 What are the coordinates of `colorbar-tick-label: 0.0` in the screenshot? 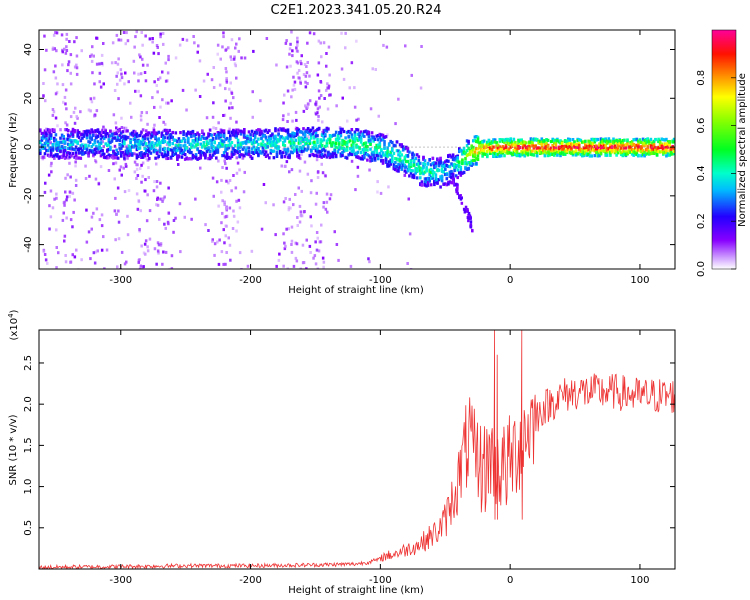 It's located at (701, 269).